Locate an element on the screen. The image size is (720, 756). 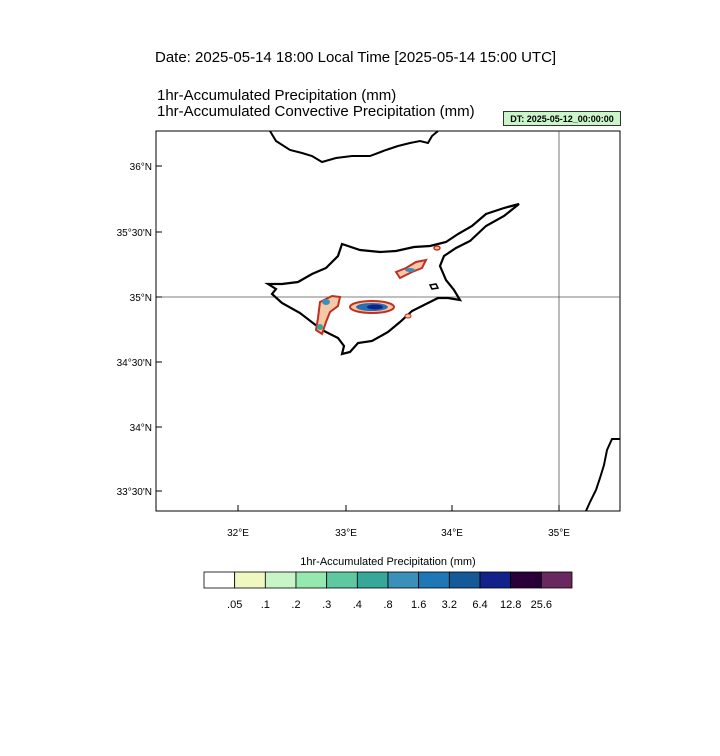
colorbar-label: .2 is located at coordinates (295, 605).